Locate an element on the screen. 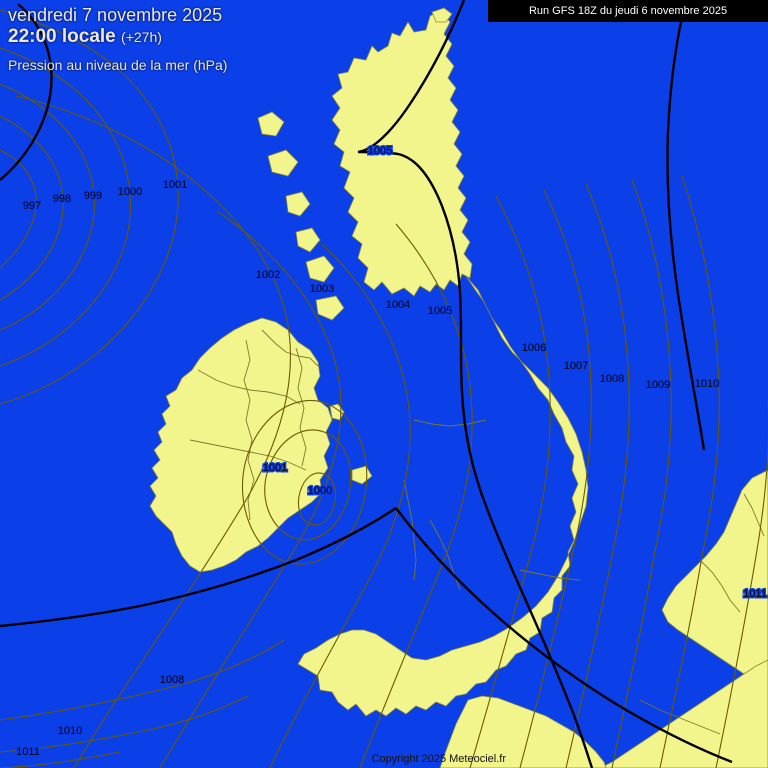  isobar-label-halo: 1004 is located at coordinates (398, 305).